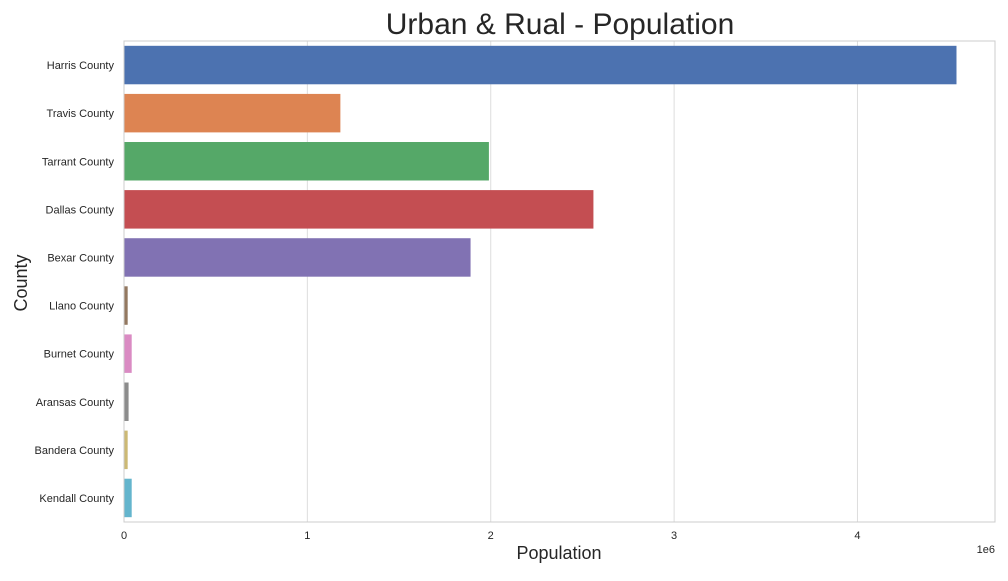 This screenshot has width=1008, height=581. Describe the element at coordinates (232, 113) in the screenshot. I see `bar-travis-county` at that location.